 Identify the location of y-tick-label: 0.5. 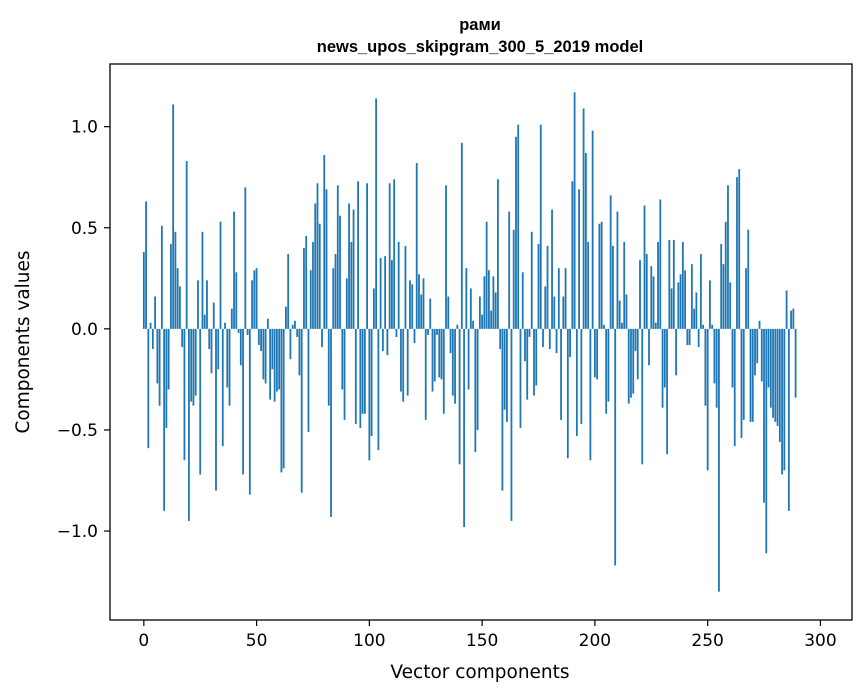
(84, 229).